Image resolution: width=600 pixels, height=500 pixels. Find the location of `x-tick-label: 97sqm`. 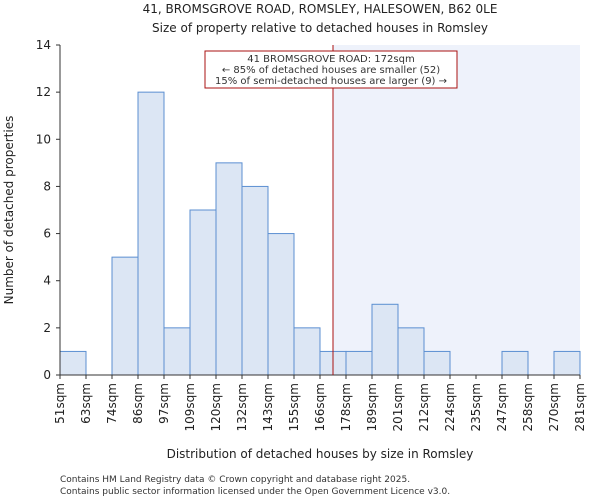

x-tick-label: 97sqm is located at coordinates (164, 403).